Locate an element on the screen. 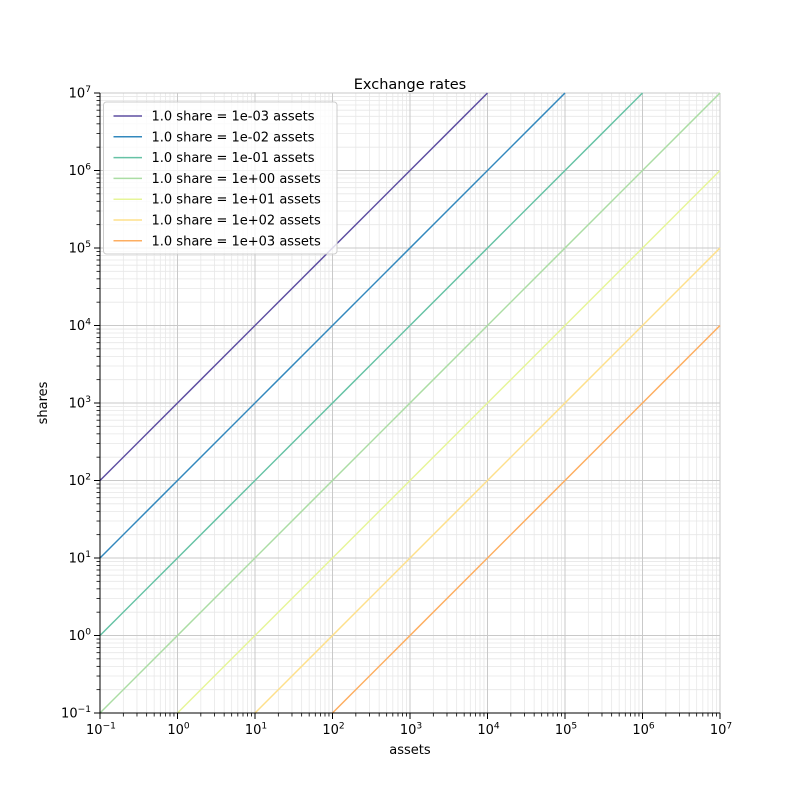 Image resolution: width=800 pixels, height=800 pixels. legend-label-4: 1.0 share = 1e+01 assets is located at coordinates (236, 200).